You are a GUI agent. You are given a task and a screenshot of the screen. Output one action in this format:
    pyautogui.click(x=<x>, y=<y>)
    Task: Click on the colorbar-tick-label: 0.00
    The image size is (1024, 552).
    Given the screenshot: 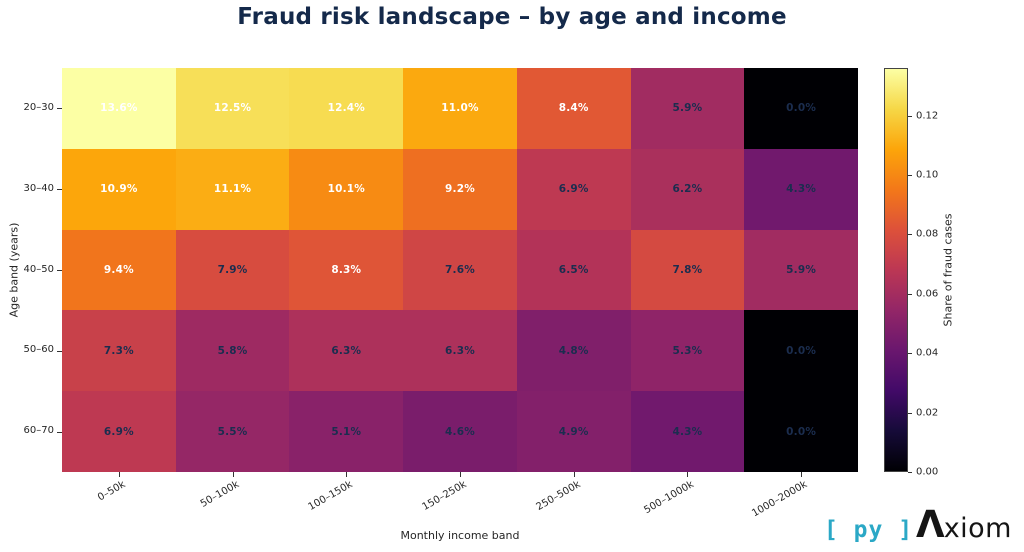 What is the action you would take?
    pyautogui.click(x=927, y=472)
    